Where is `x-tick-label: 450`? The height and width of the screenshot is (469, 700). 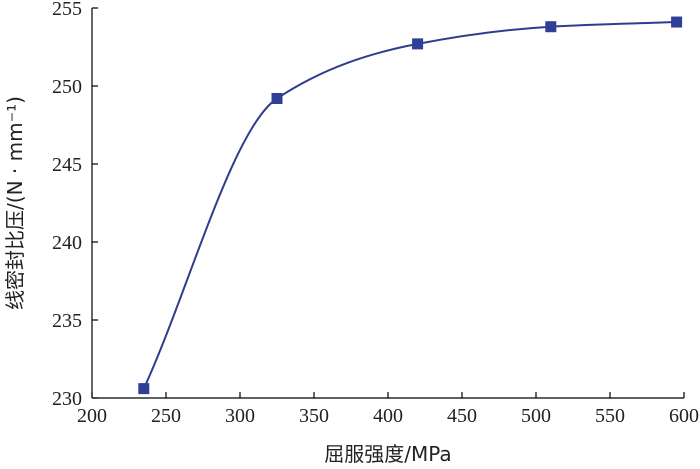
x-tick-label: 450 is located at coordinates (462, 416).